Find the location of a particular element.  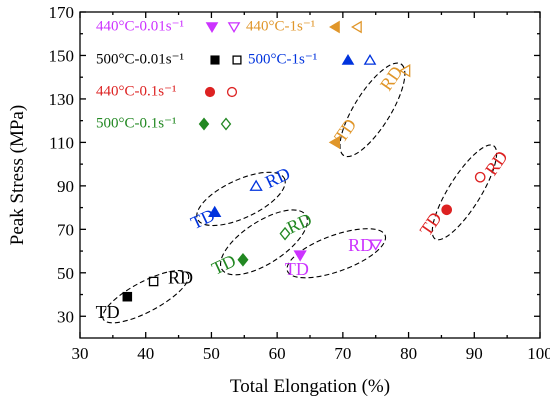

y-tick-label: 110 is located at coordinates (61, 142).